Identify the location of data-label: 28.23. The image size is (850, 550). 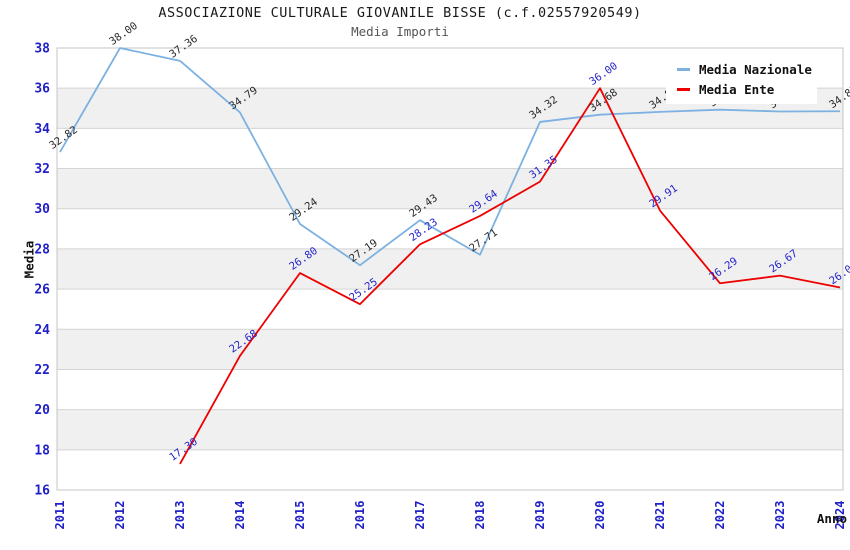
(423, 230).